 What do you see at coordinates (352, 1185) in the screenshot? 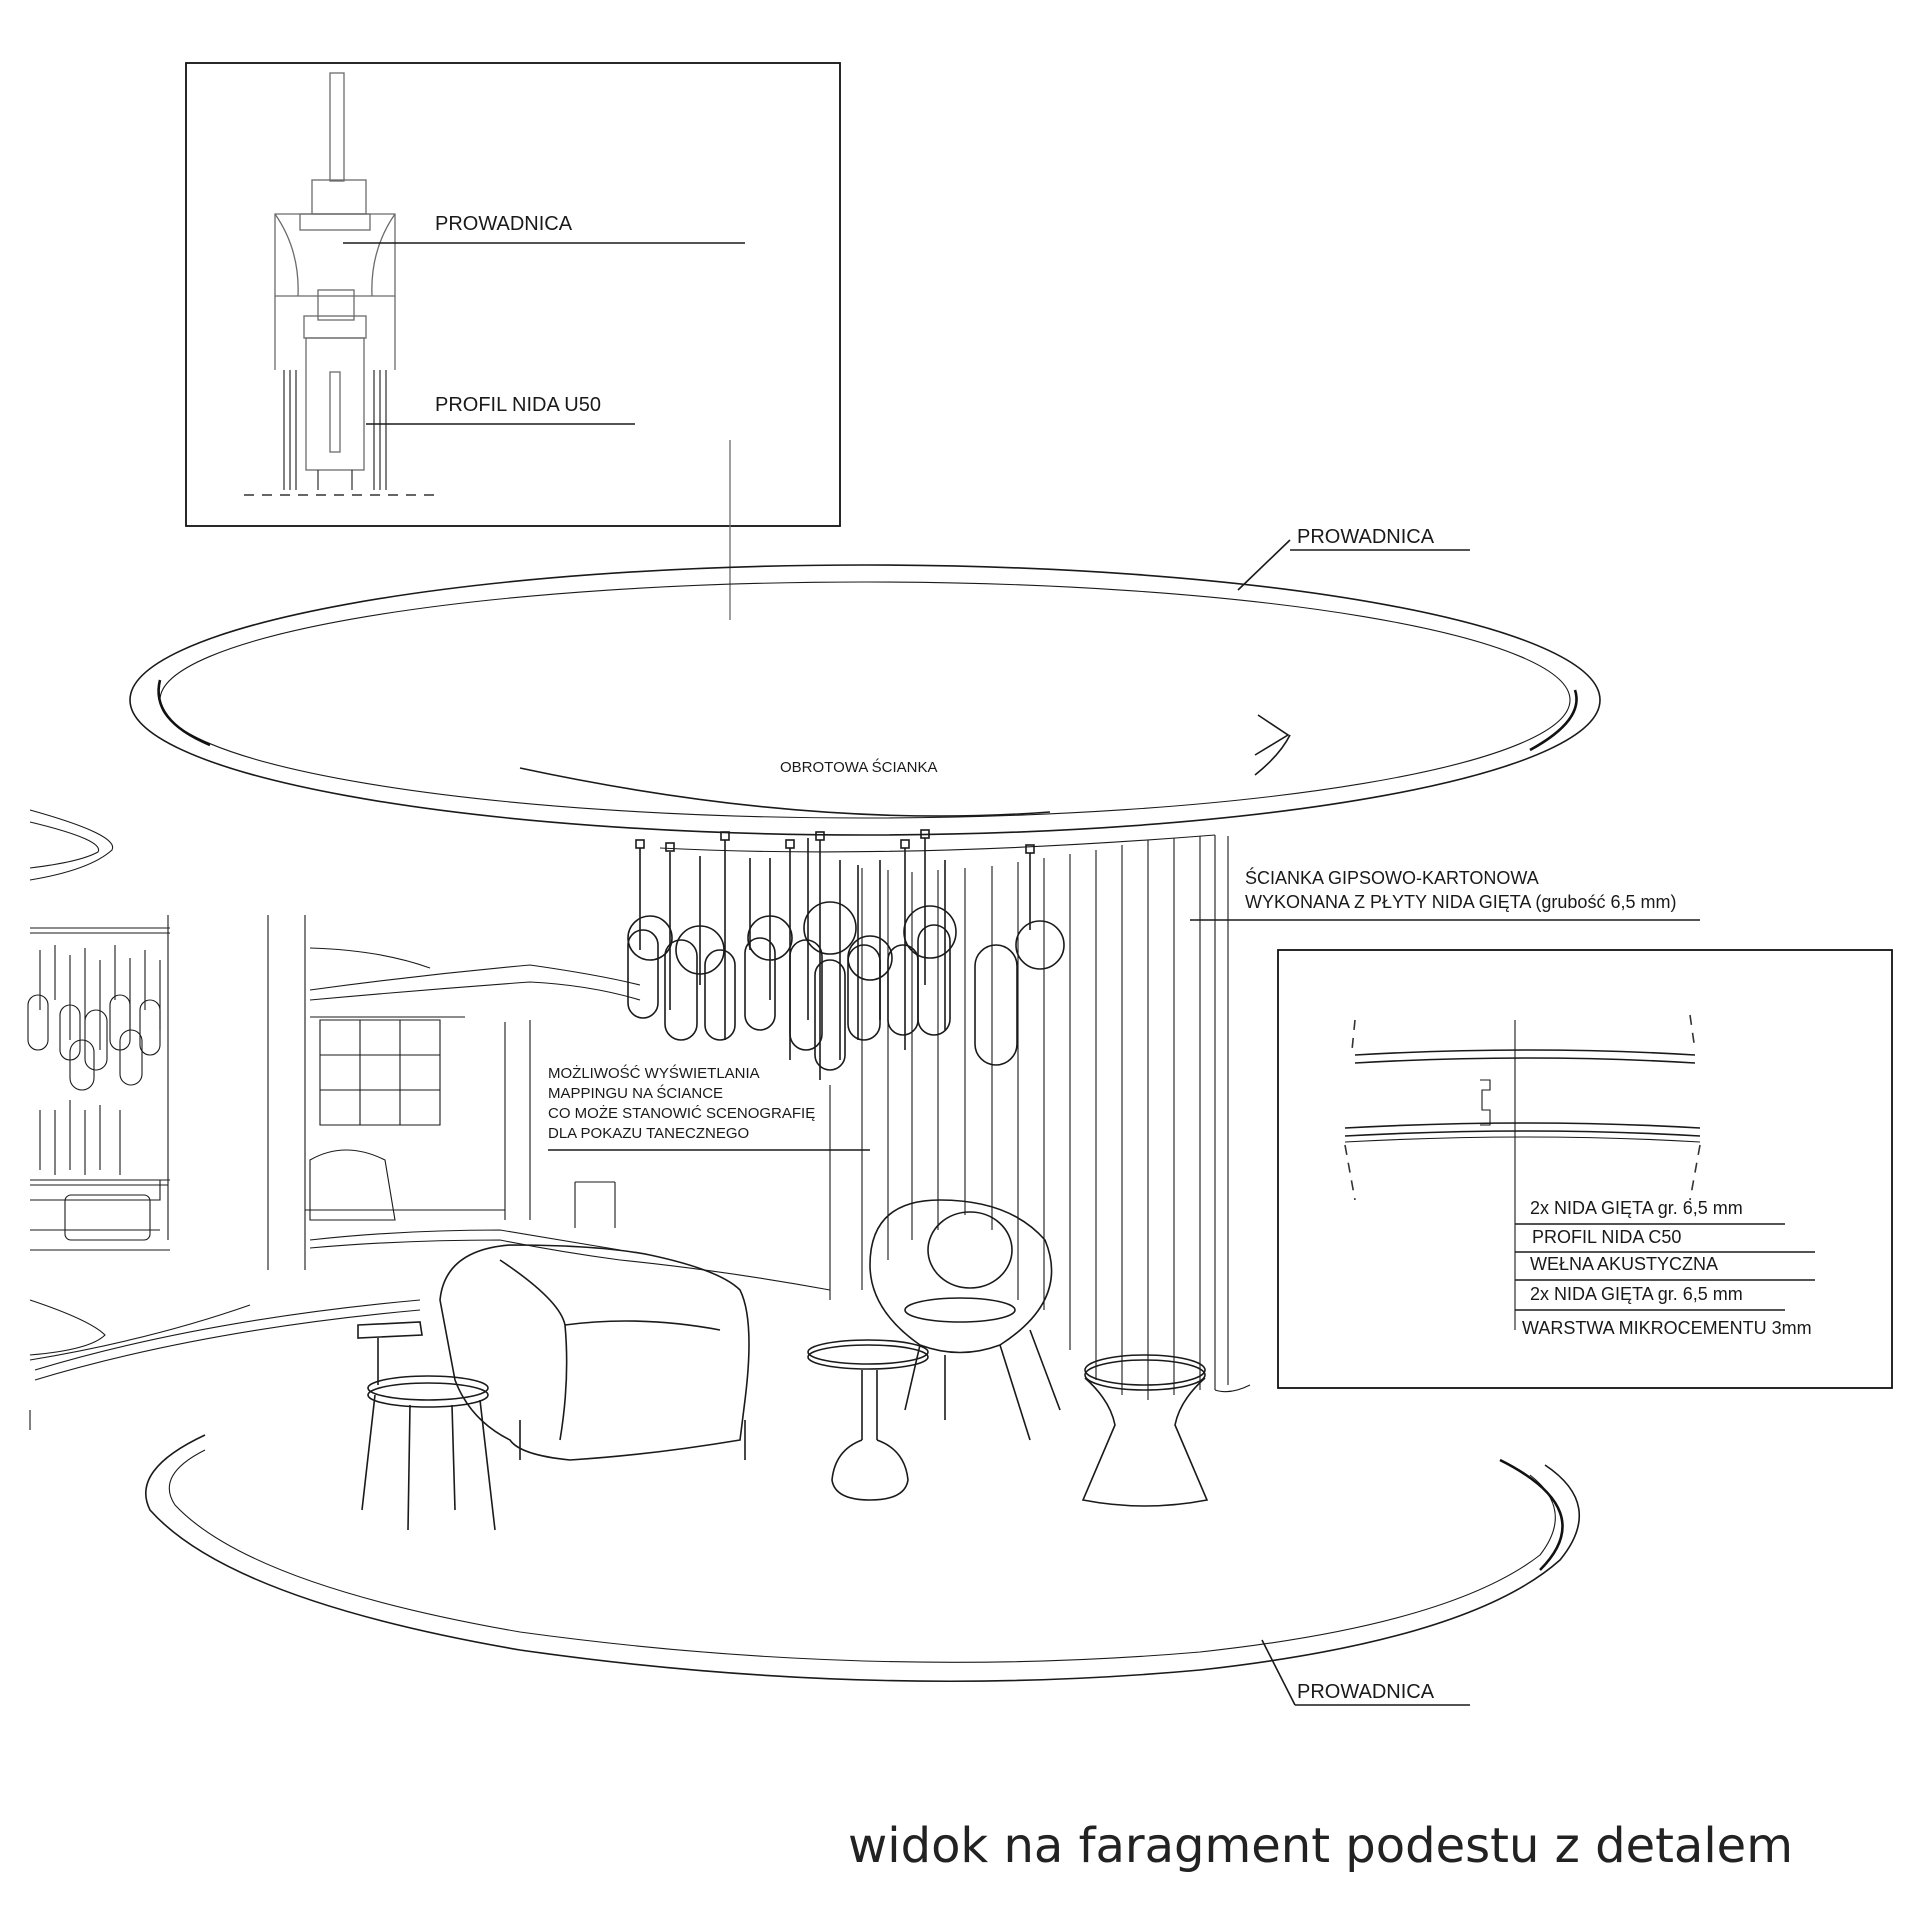
I see `background-armchair` at bounding box center [352, 1185].